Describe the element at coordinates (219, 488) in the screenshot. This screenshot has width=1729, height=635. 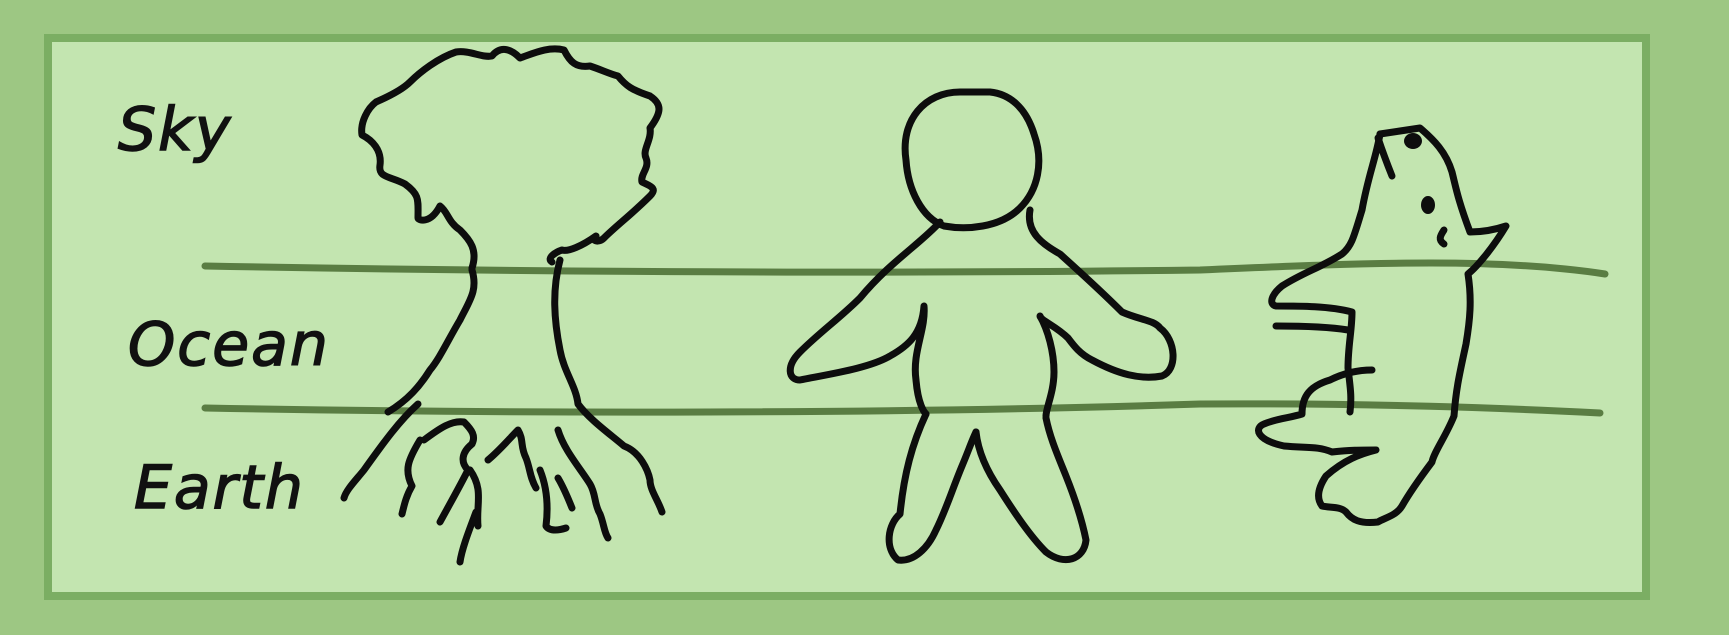
I see `earth-label: Earth` at that location.